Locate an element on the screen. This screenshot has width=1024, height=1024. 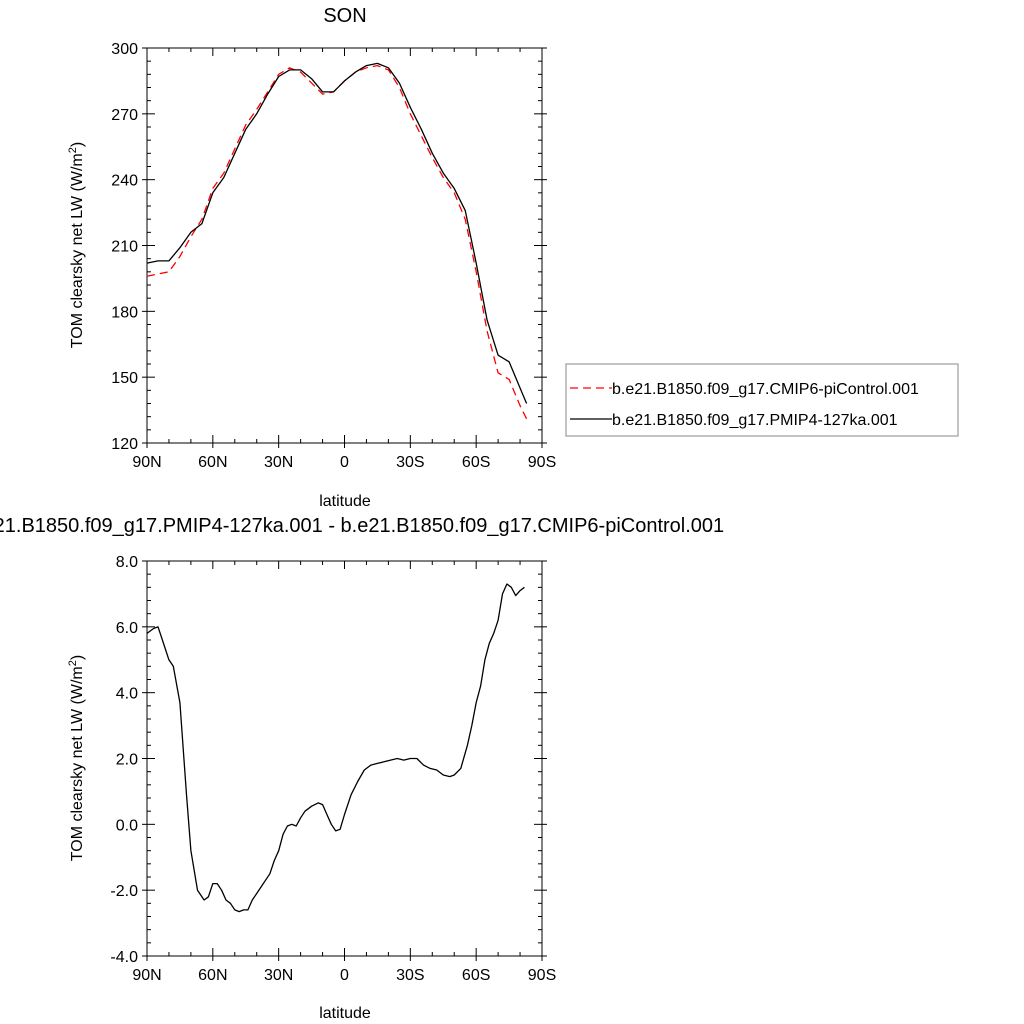
top-y-tick-label: 150 is located at coordinates (124, 378).